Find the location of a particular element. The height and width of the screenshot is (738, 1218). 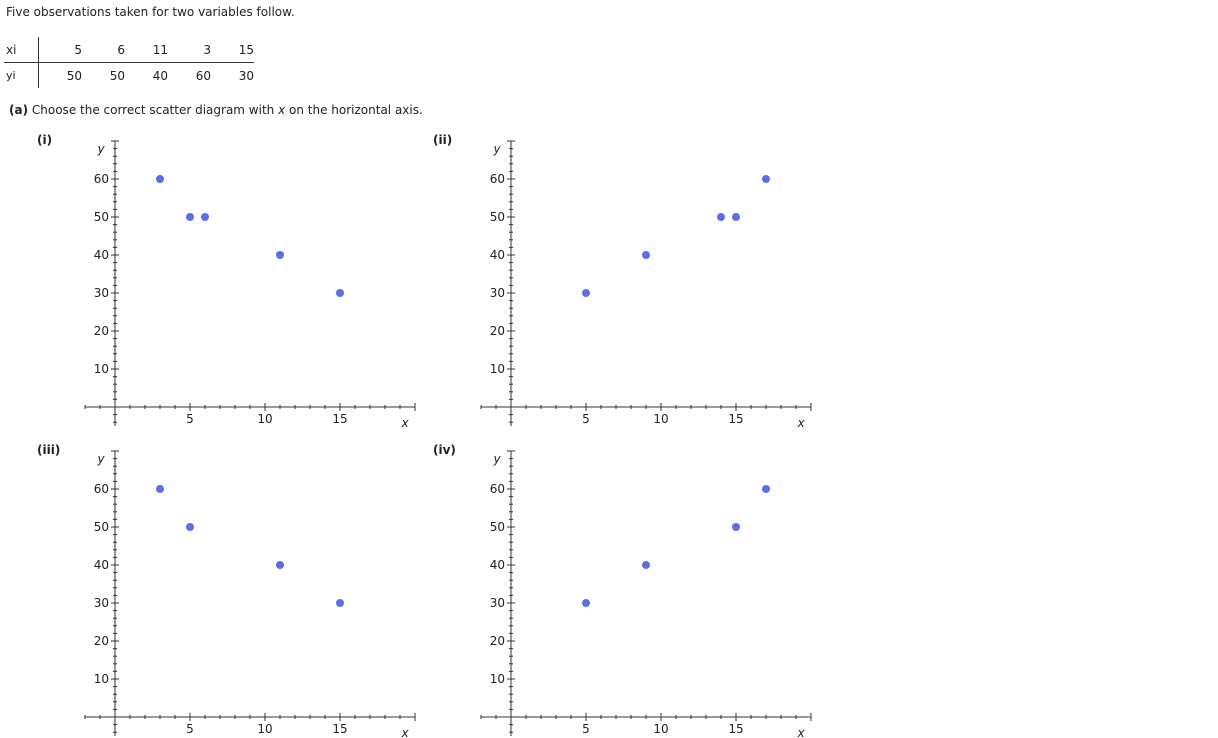

panel-label-iv: (iv) is located at coordinates (444, 450).